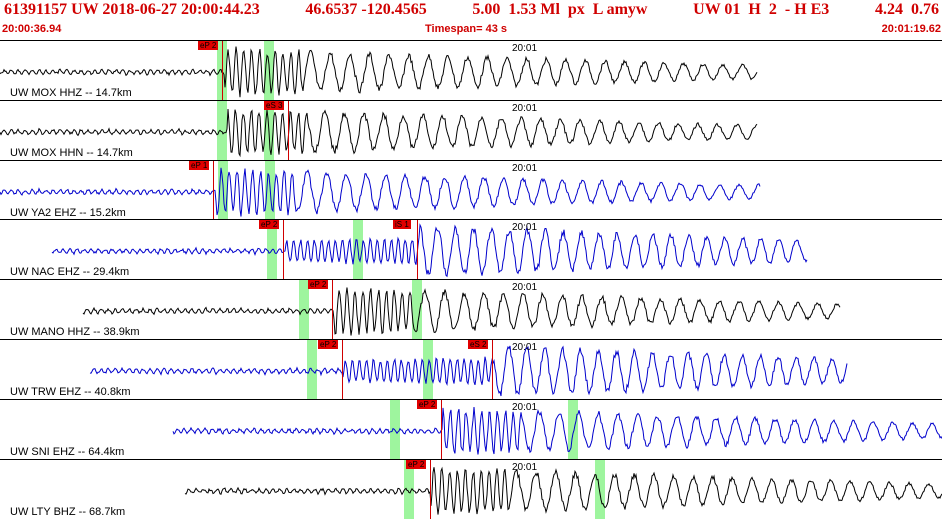  I want to click on trace-row: eP 2 20:01 UW MANO HHZ -- 38.9km, so click(471, 309).